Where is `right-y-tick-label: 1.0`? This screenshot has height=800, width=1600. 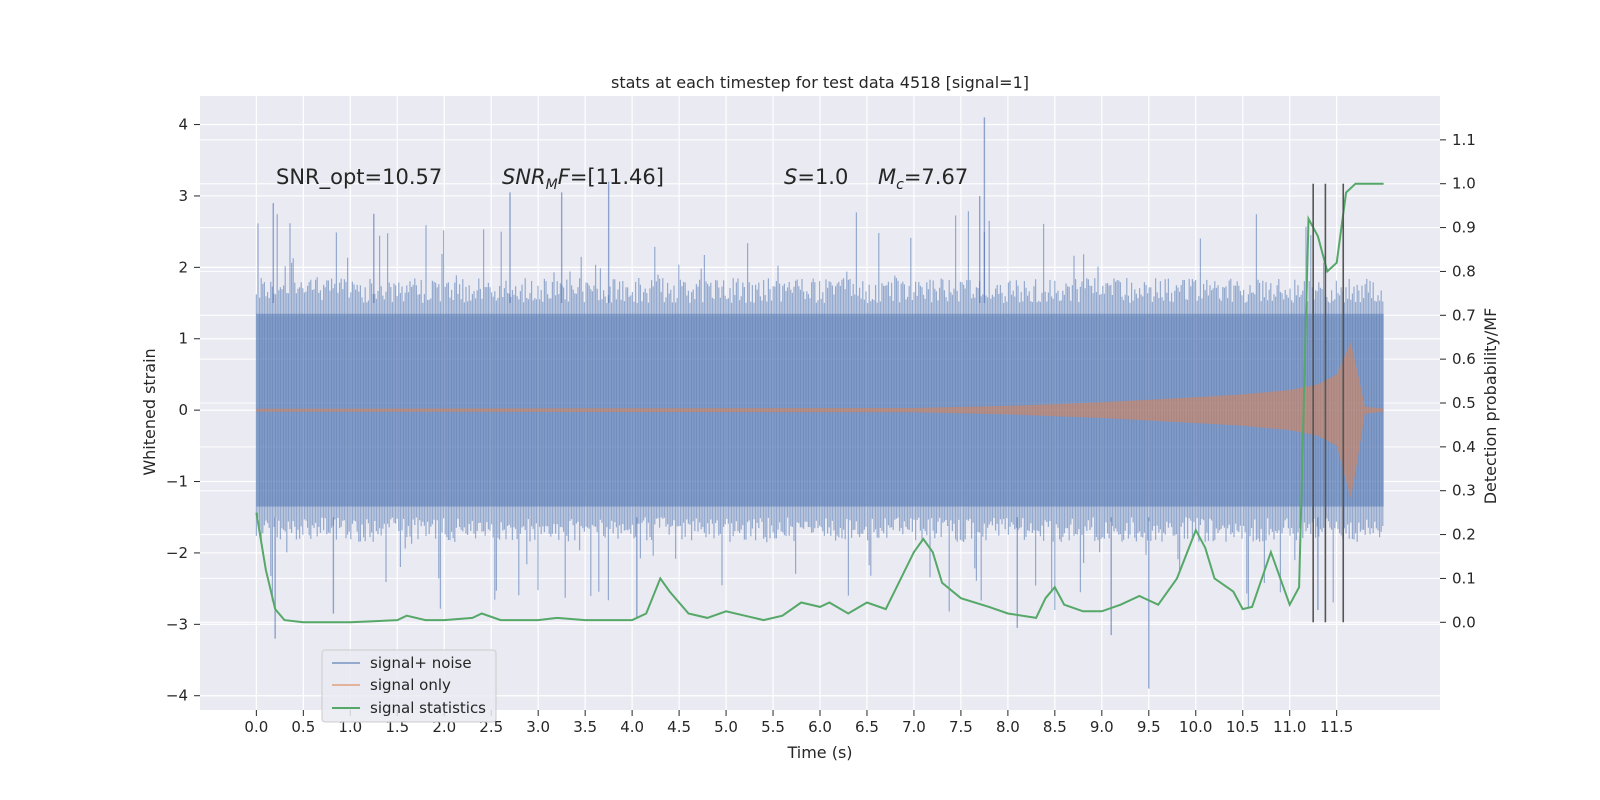 right-y-tick-label: 1.0 is located at coordinates (1464, 184).